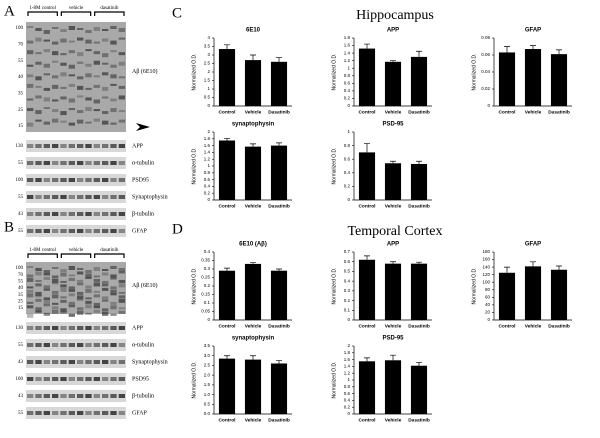 This screenshot has width=600, height=438. What do you see at coordinates (150, 362) in the screenshot?
I see `blot-label: Synaptophysin` at bounding box center [150, 362].